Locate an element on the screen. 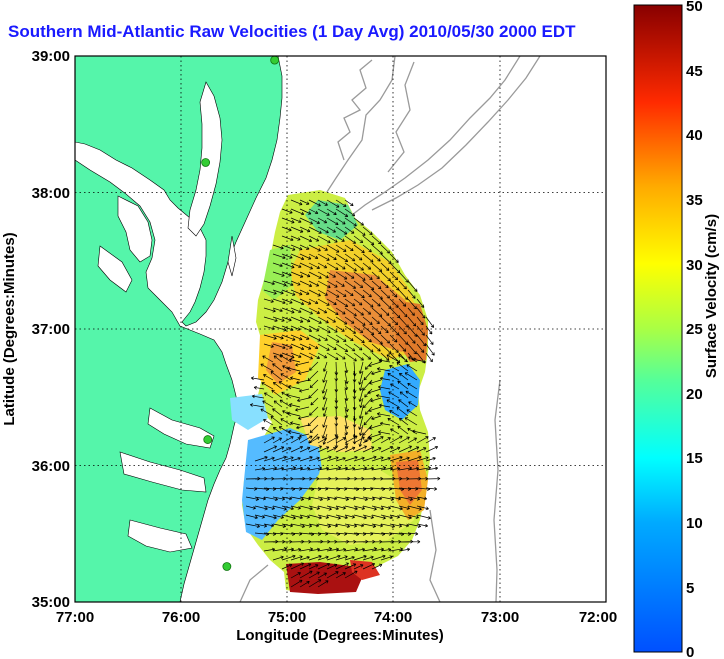 The height and width of the screenshot is (659, 724). x-tick-label: 72:00 is located at coordinates (598, 617).